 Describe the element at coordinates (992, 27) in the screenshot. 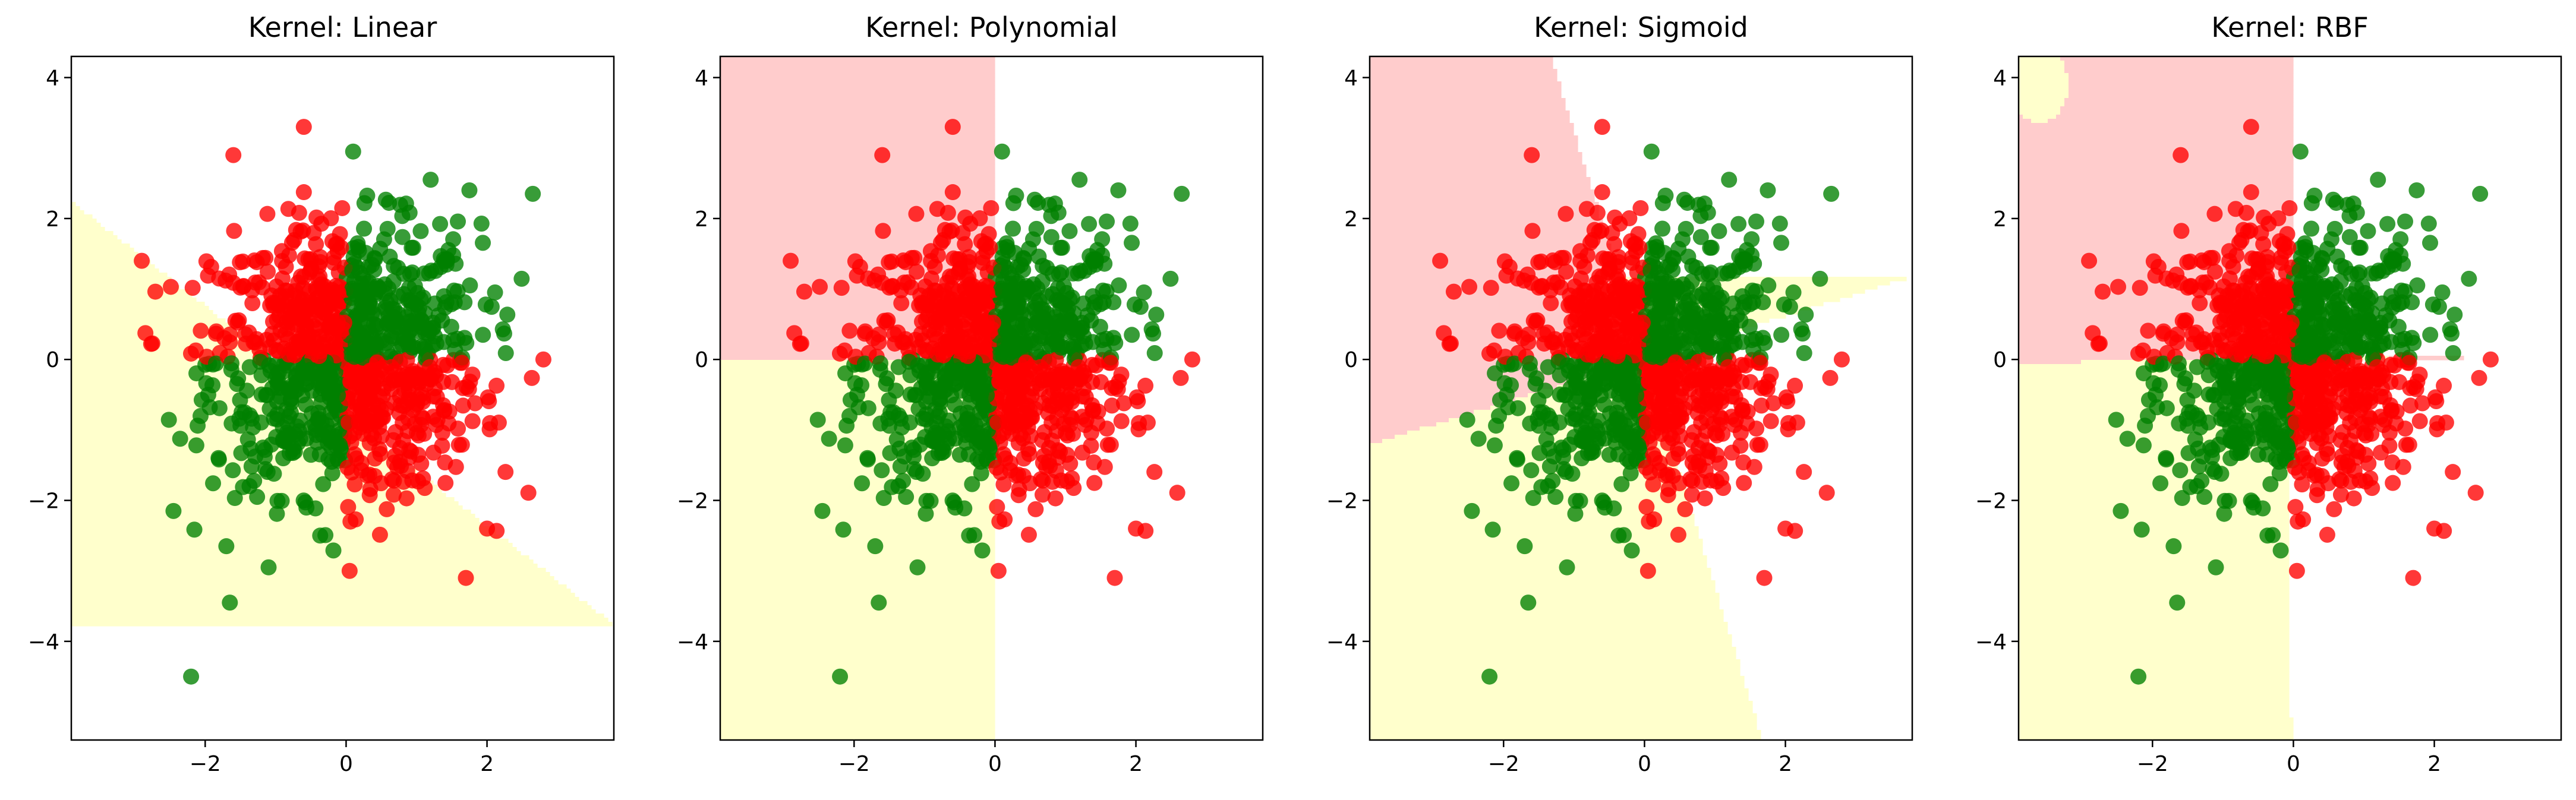

I see `panel-title: Kernel: Polynomial` at that location.